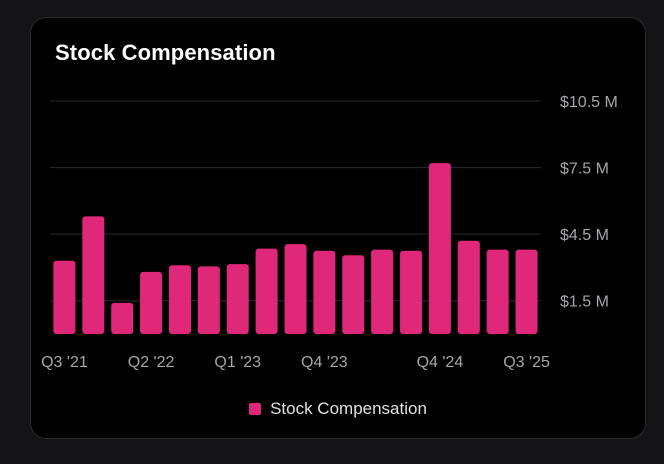 This screenshot has height=464, width=664. What do you see at coordinates (151, 362) in the screenshot?
I see `x-tick-label: Q2 '22` at bounding box center [151, 362].